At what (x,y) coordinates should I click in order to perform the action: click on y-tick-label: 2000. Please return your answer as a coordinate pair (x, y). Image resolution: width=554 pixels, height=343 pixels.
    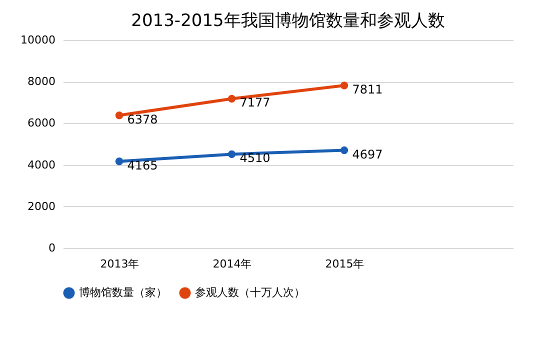
    Looking at the image, I should click on (42, 206).